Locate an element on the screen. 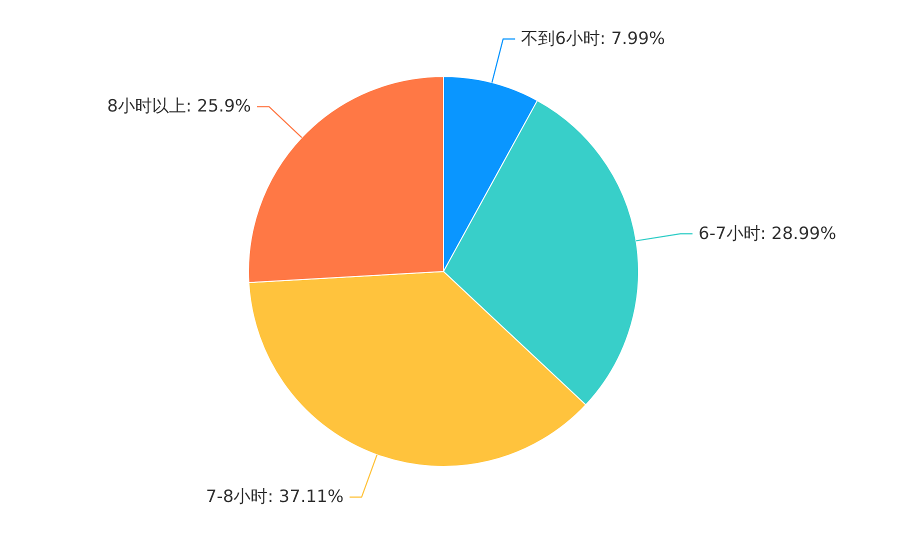  slice-label: 8小时以上: 25.9% is located at coordinates (179, 106).